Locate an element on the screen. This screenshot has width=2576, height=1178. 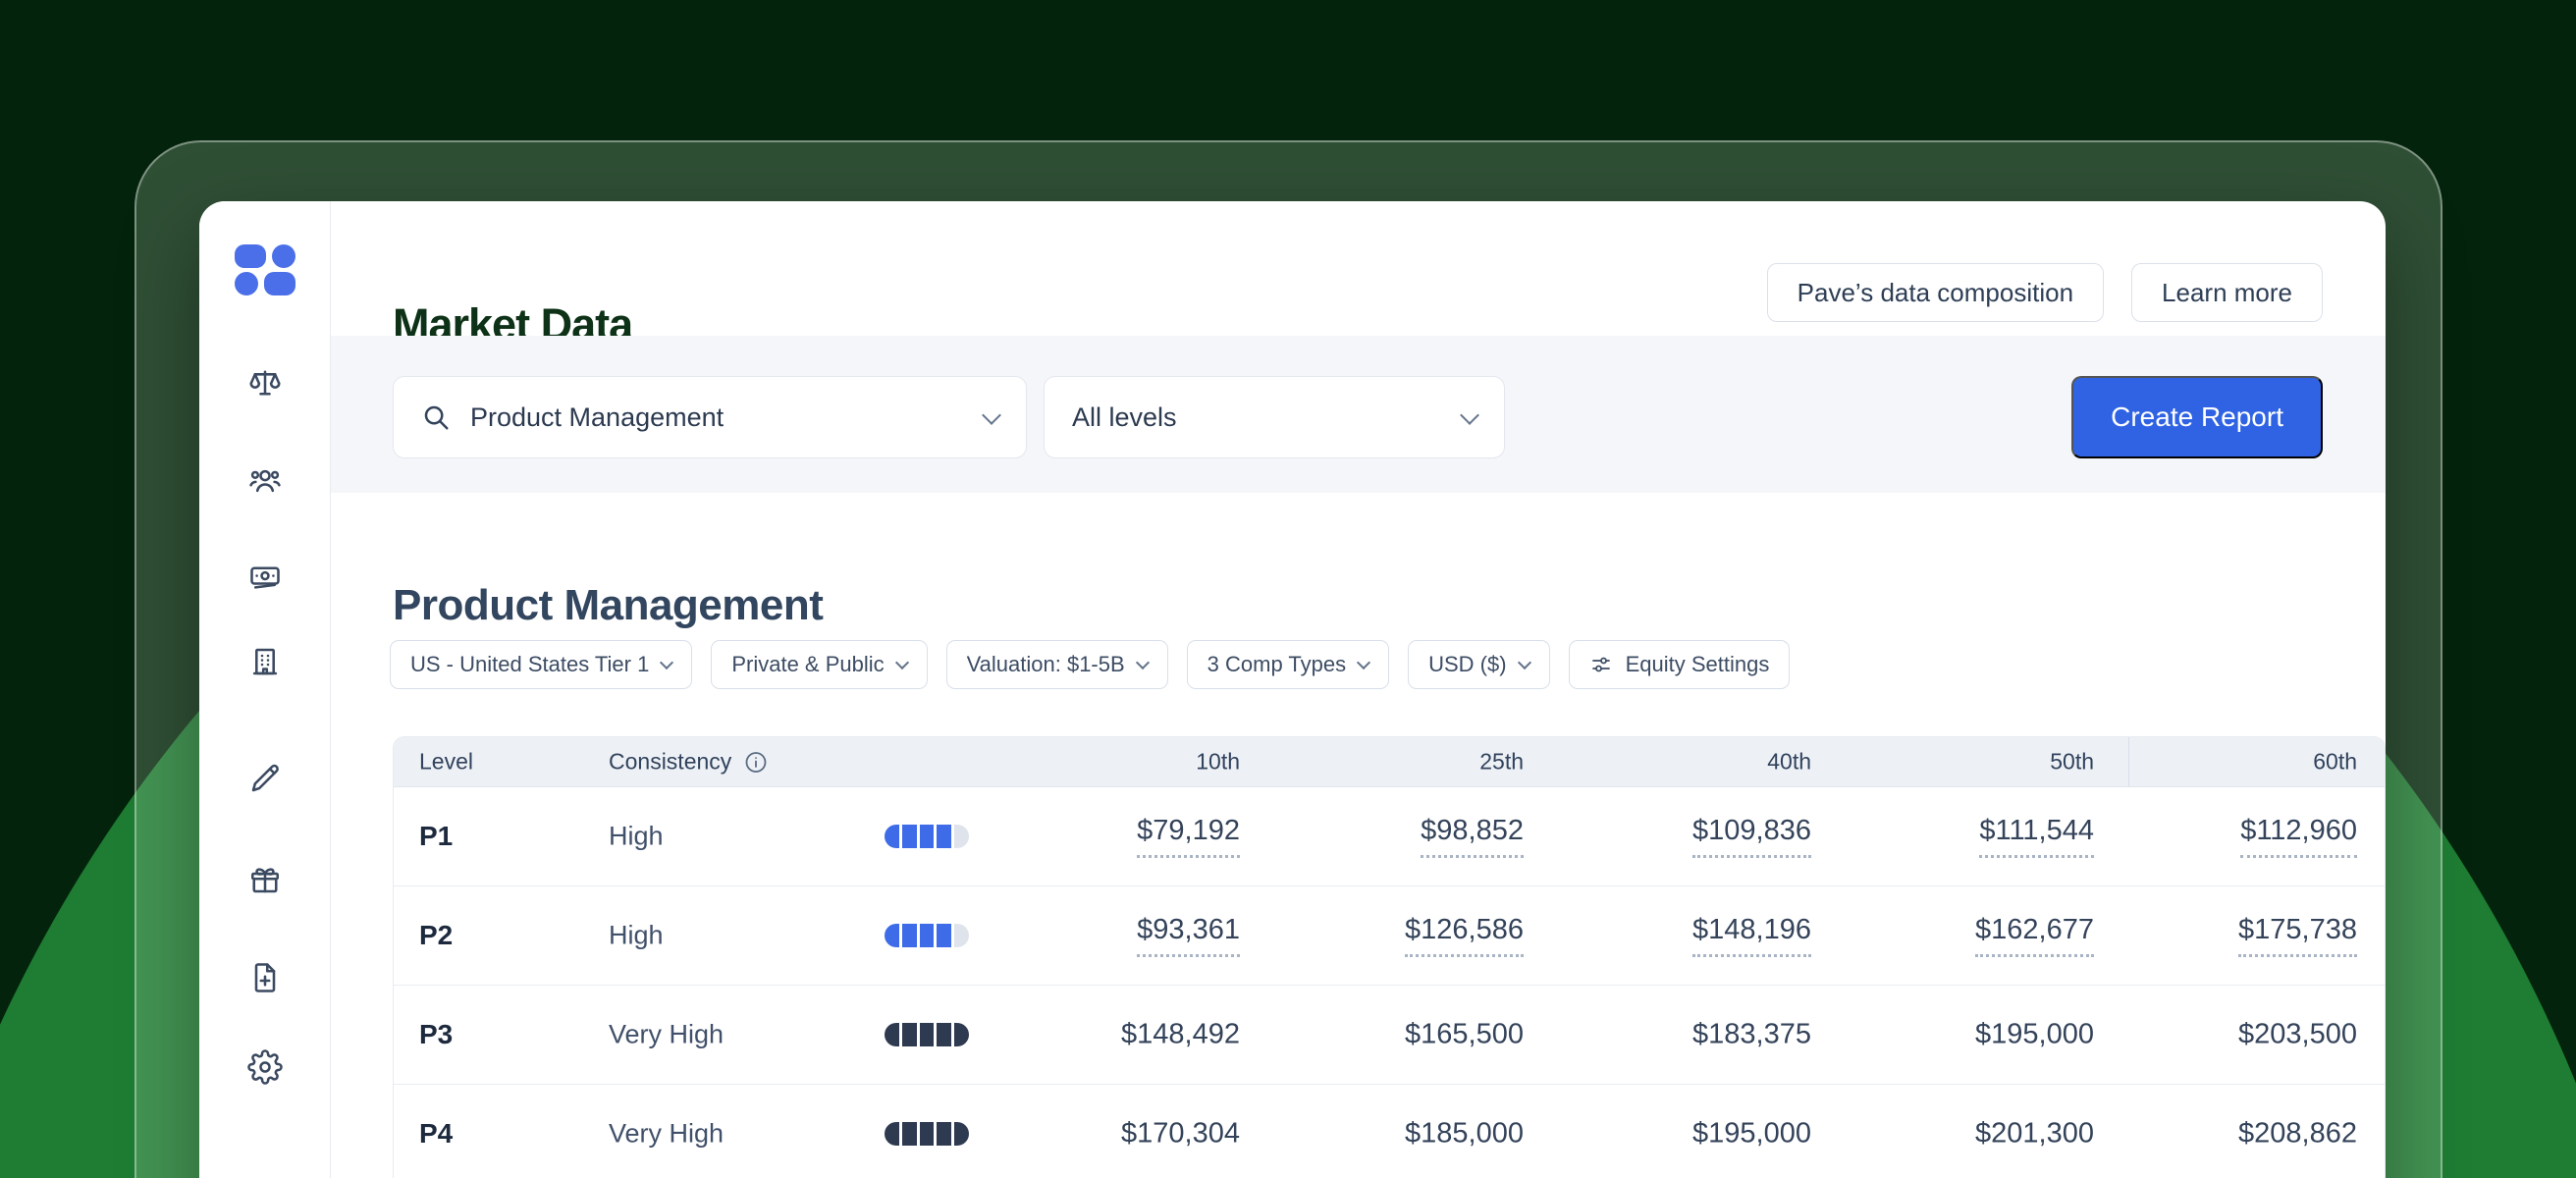
chip-label: 3 Comp Types is located at coordinates (1277, 664).